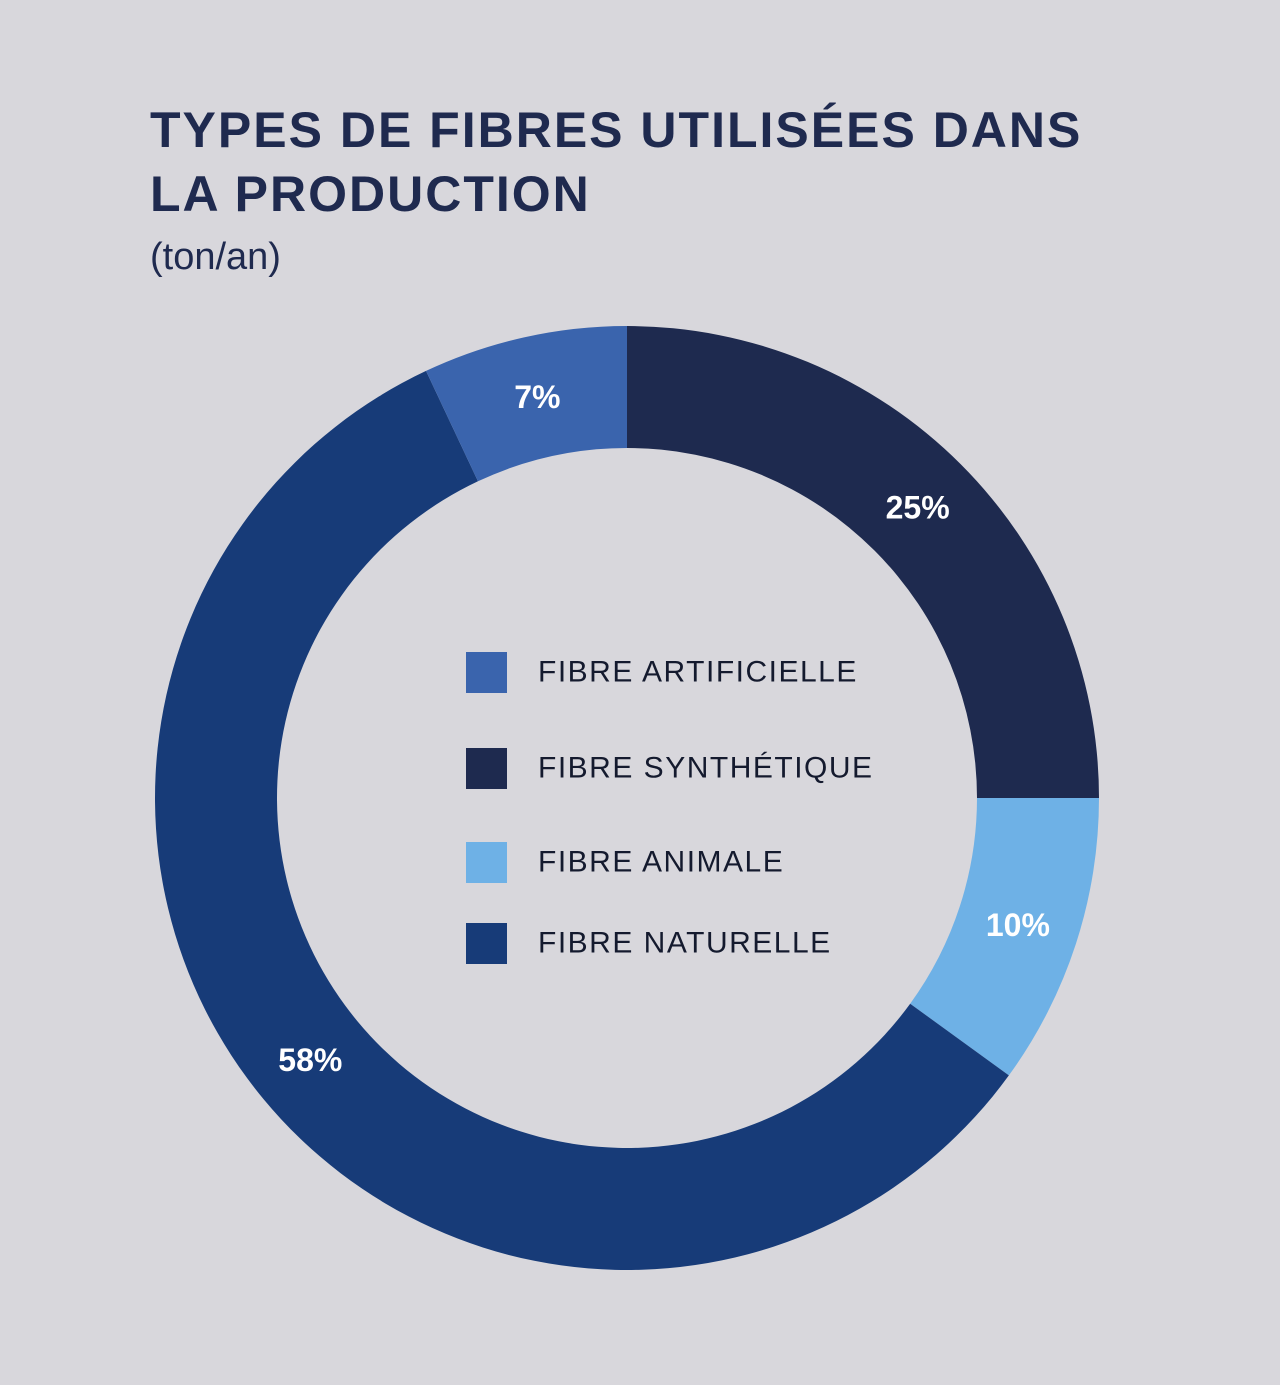  I want to click on legend-item-fibre-synthetique: FIBRE SYNTHÉTIQUE, so click(670, 768).